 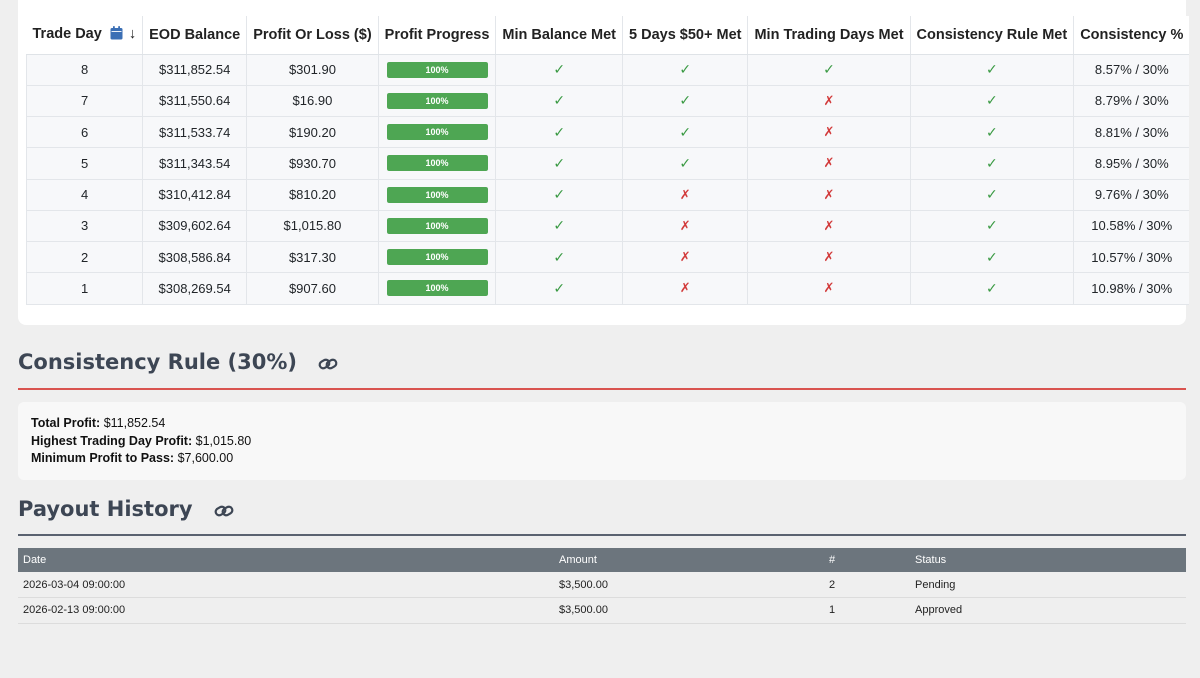 What do you see at coordinates (559, 35) in the screenshot?
I see `col-min-balance: Min Balance Met` at bounding box center [559, 35].